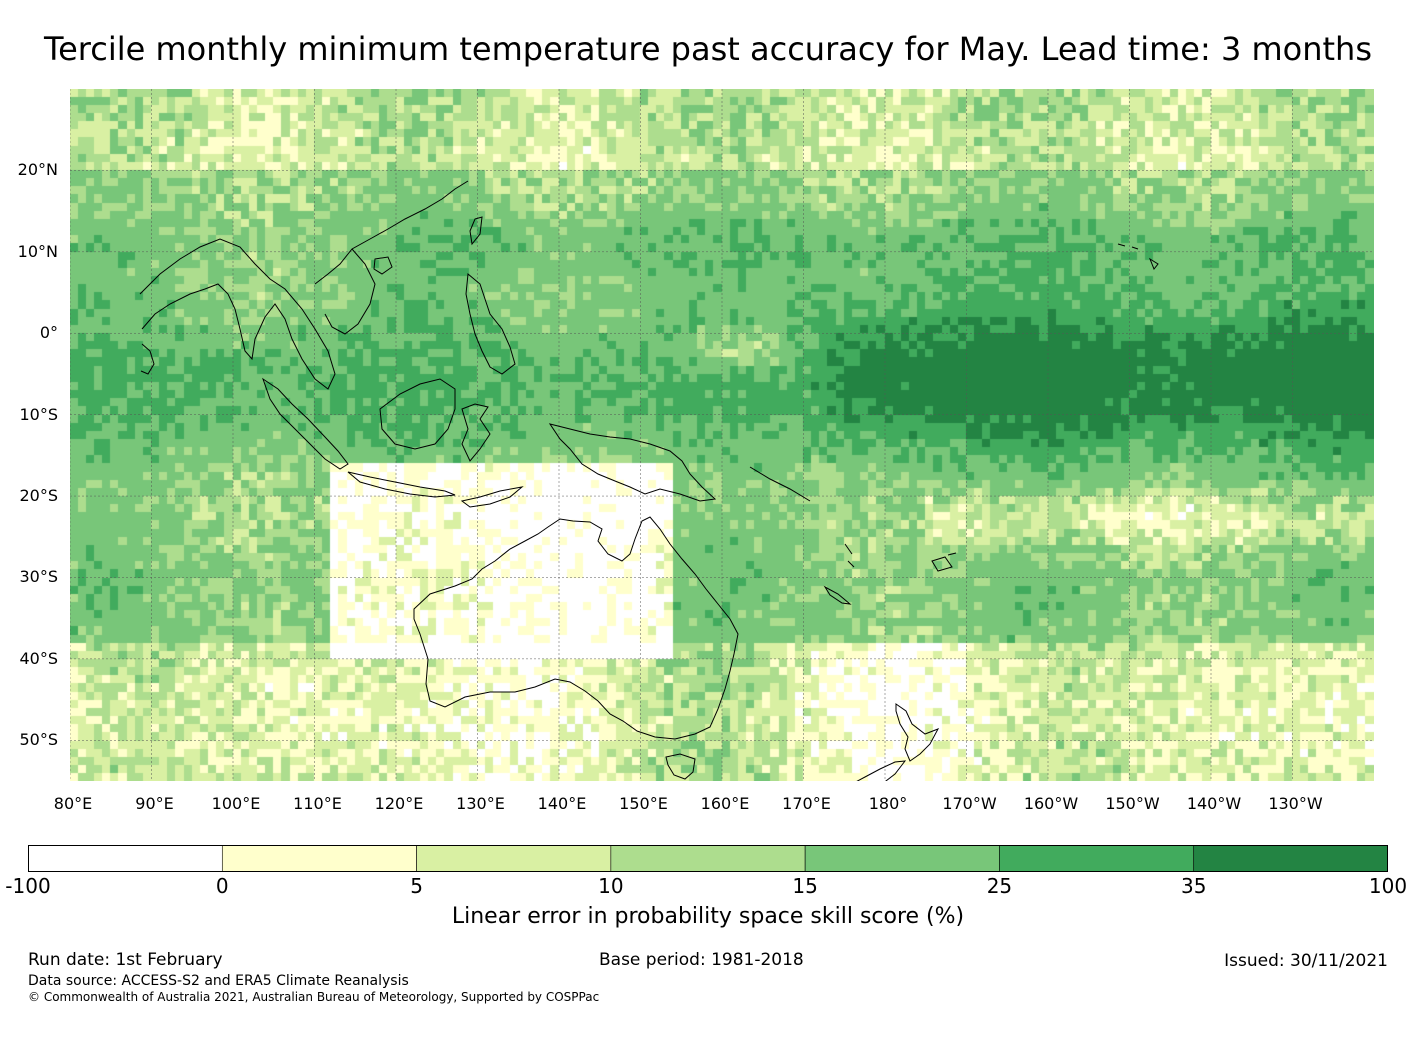 The image size is (1416, 1050). Describe the element at coordinates (806, 803) in the screenshot. I see `longitude-label: 170°E` at that location.